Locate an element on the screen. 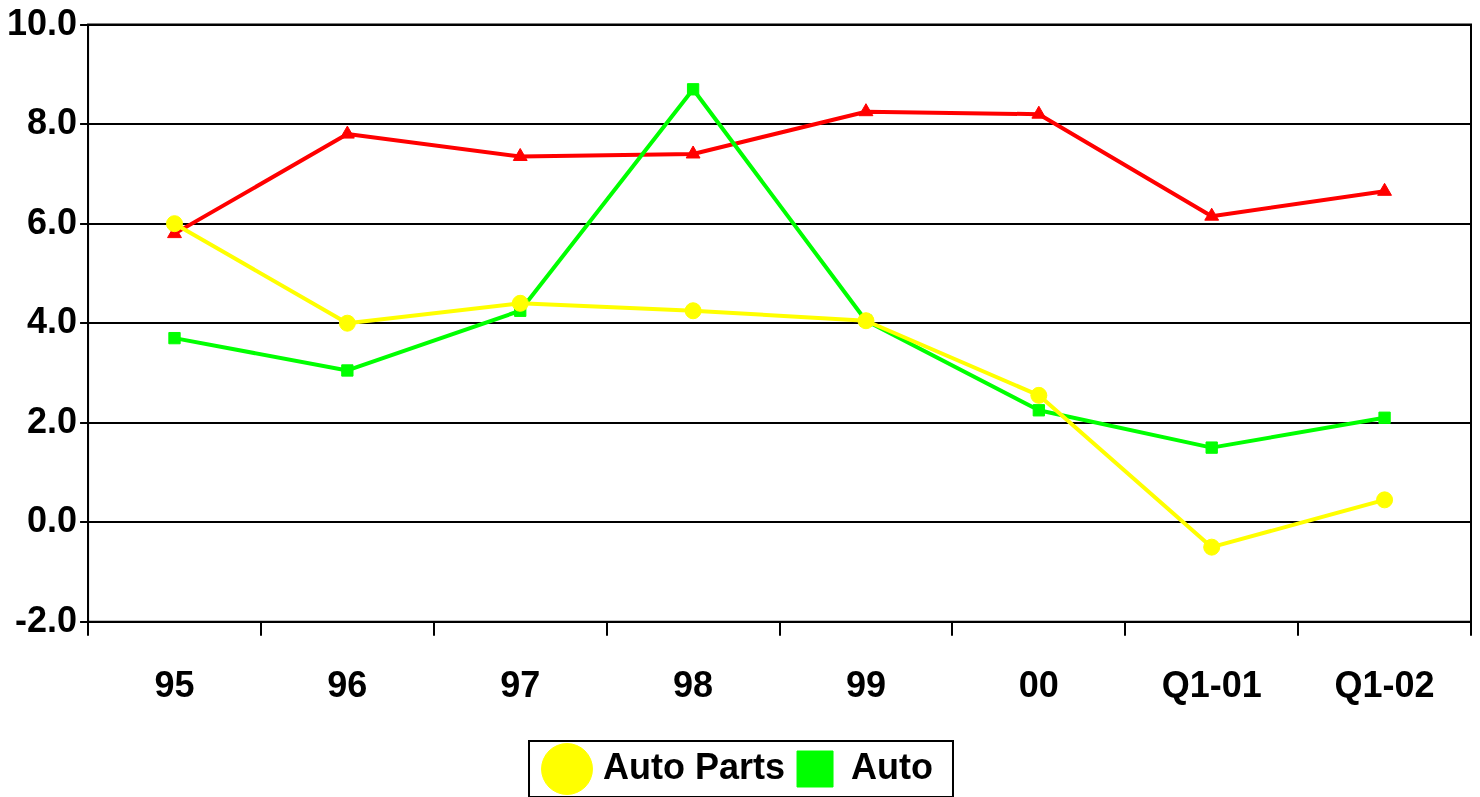 Image resolution: width=1480 pixels, height=797 pixels. y-tick-label: 6.0 is located at coordinates (52, 221).